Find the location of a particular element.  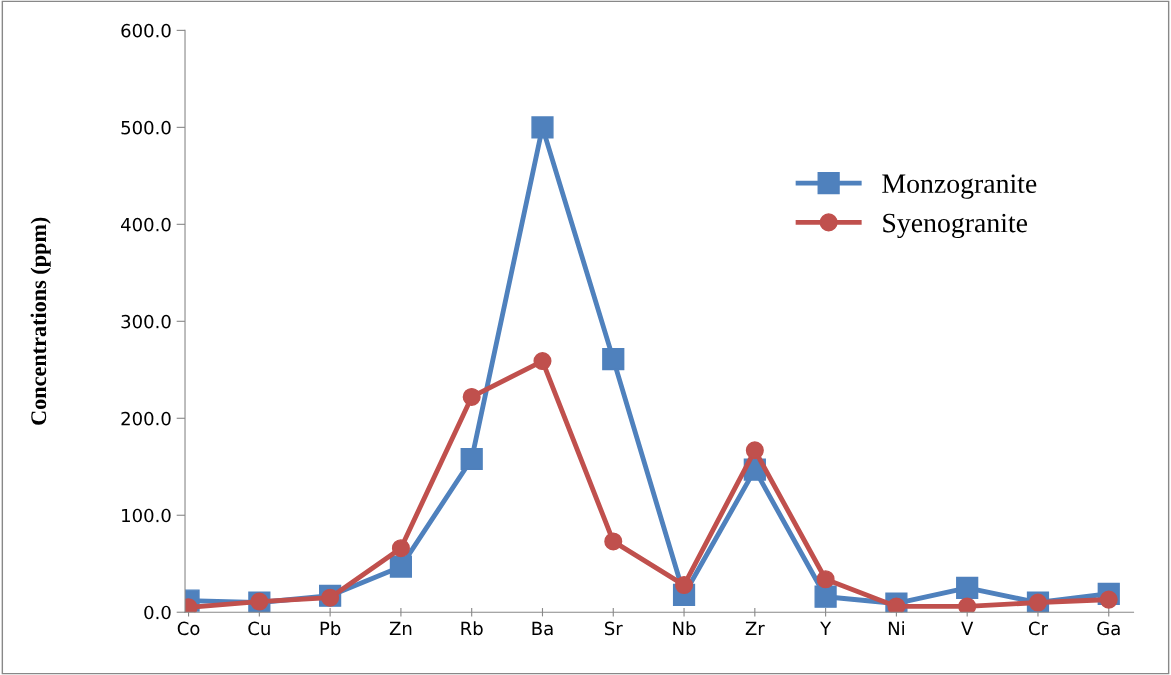

x-tick-label: Cr is located at coordinates (1038, 628).